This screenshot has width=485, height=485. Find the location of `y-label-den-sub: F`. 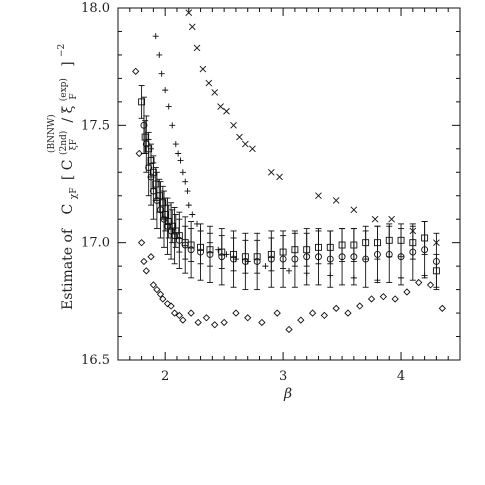

y-label-den-sub: F is located at coordinates (74, 96).